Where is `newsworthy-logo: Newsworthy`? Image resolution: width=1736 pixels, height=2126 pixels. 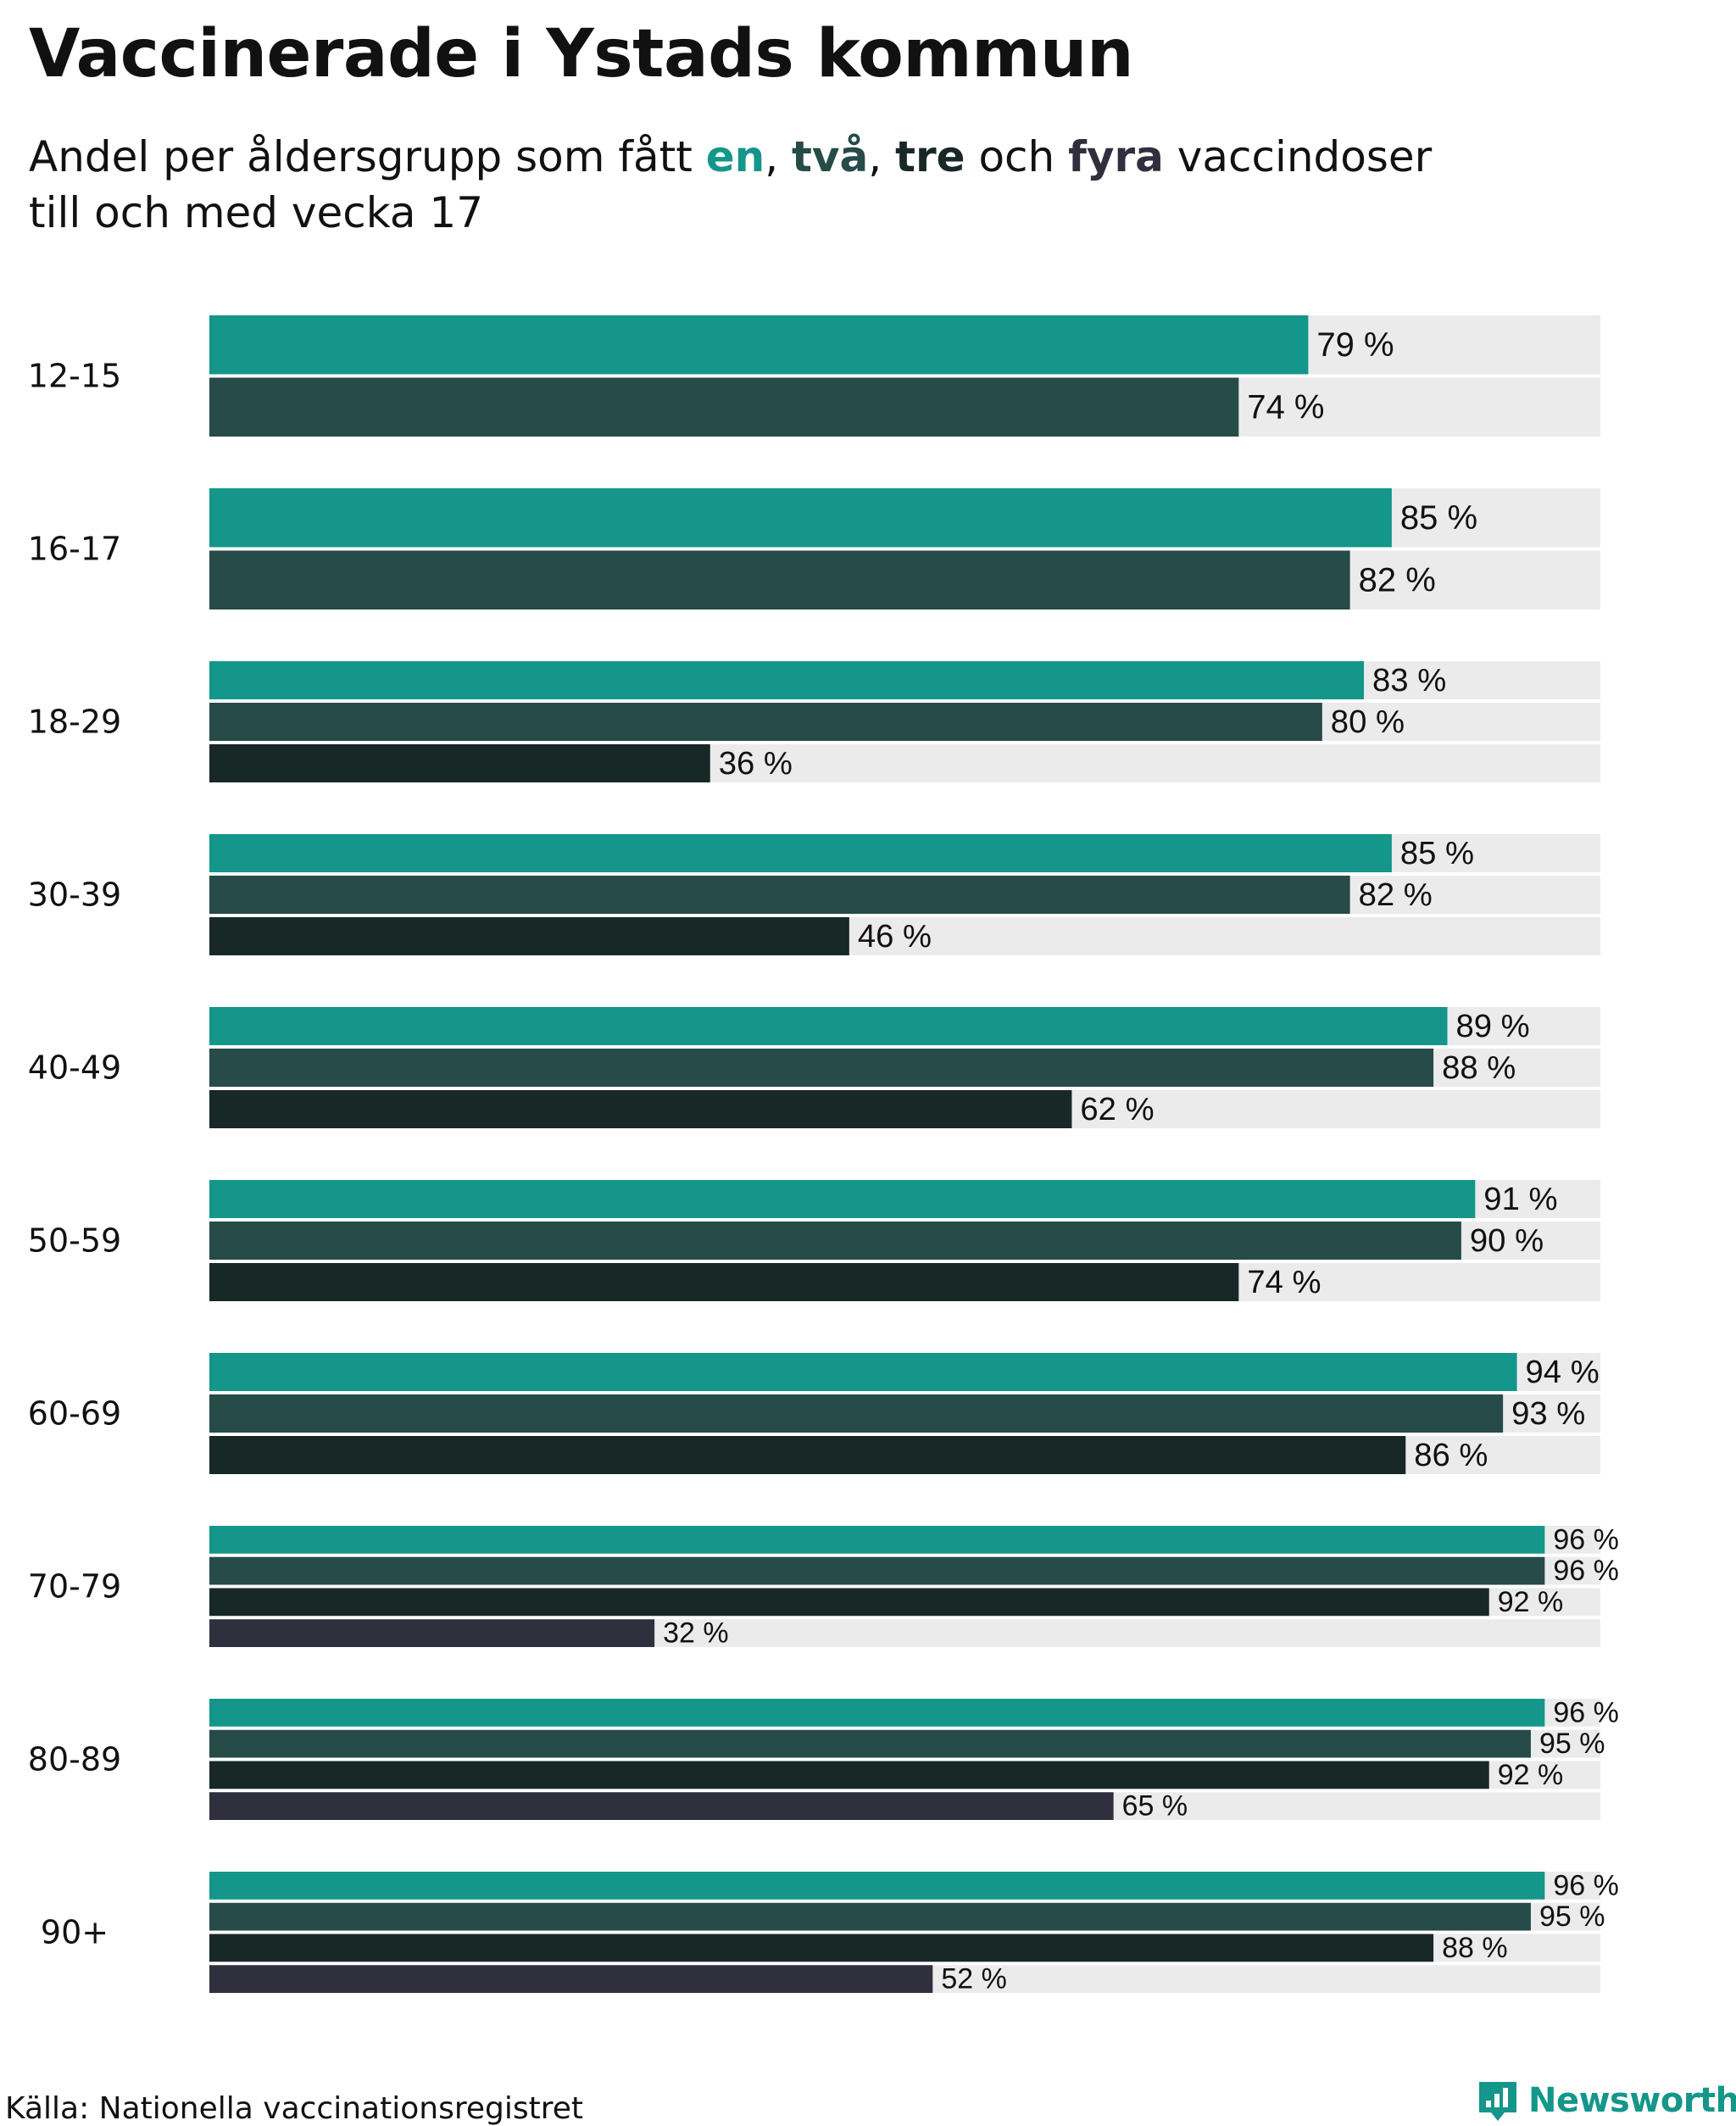
newsworthy-logo: Newsworthy is located at coordinates (1606, 2100).